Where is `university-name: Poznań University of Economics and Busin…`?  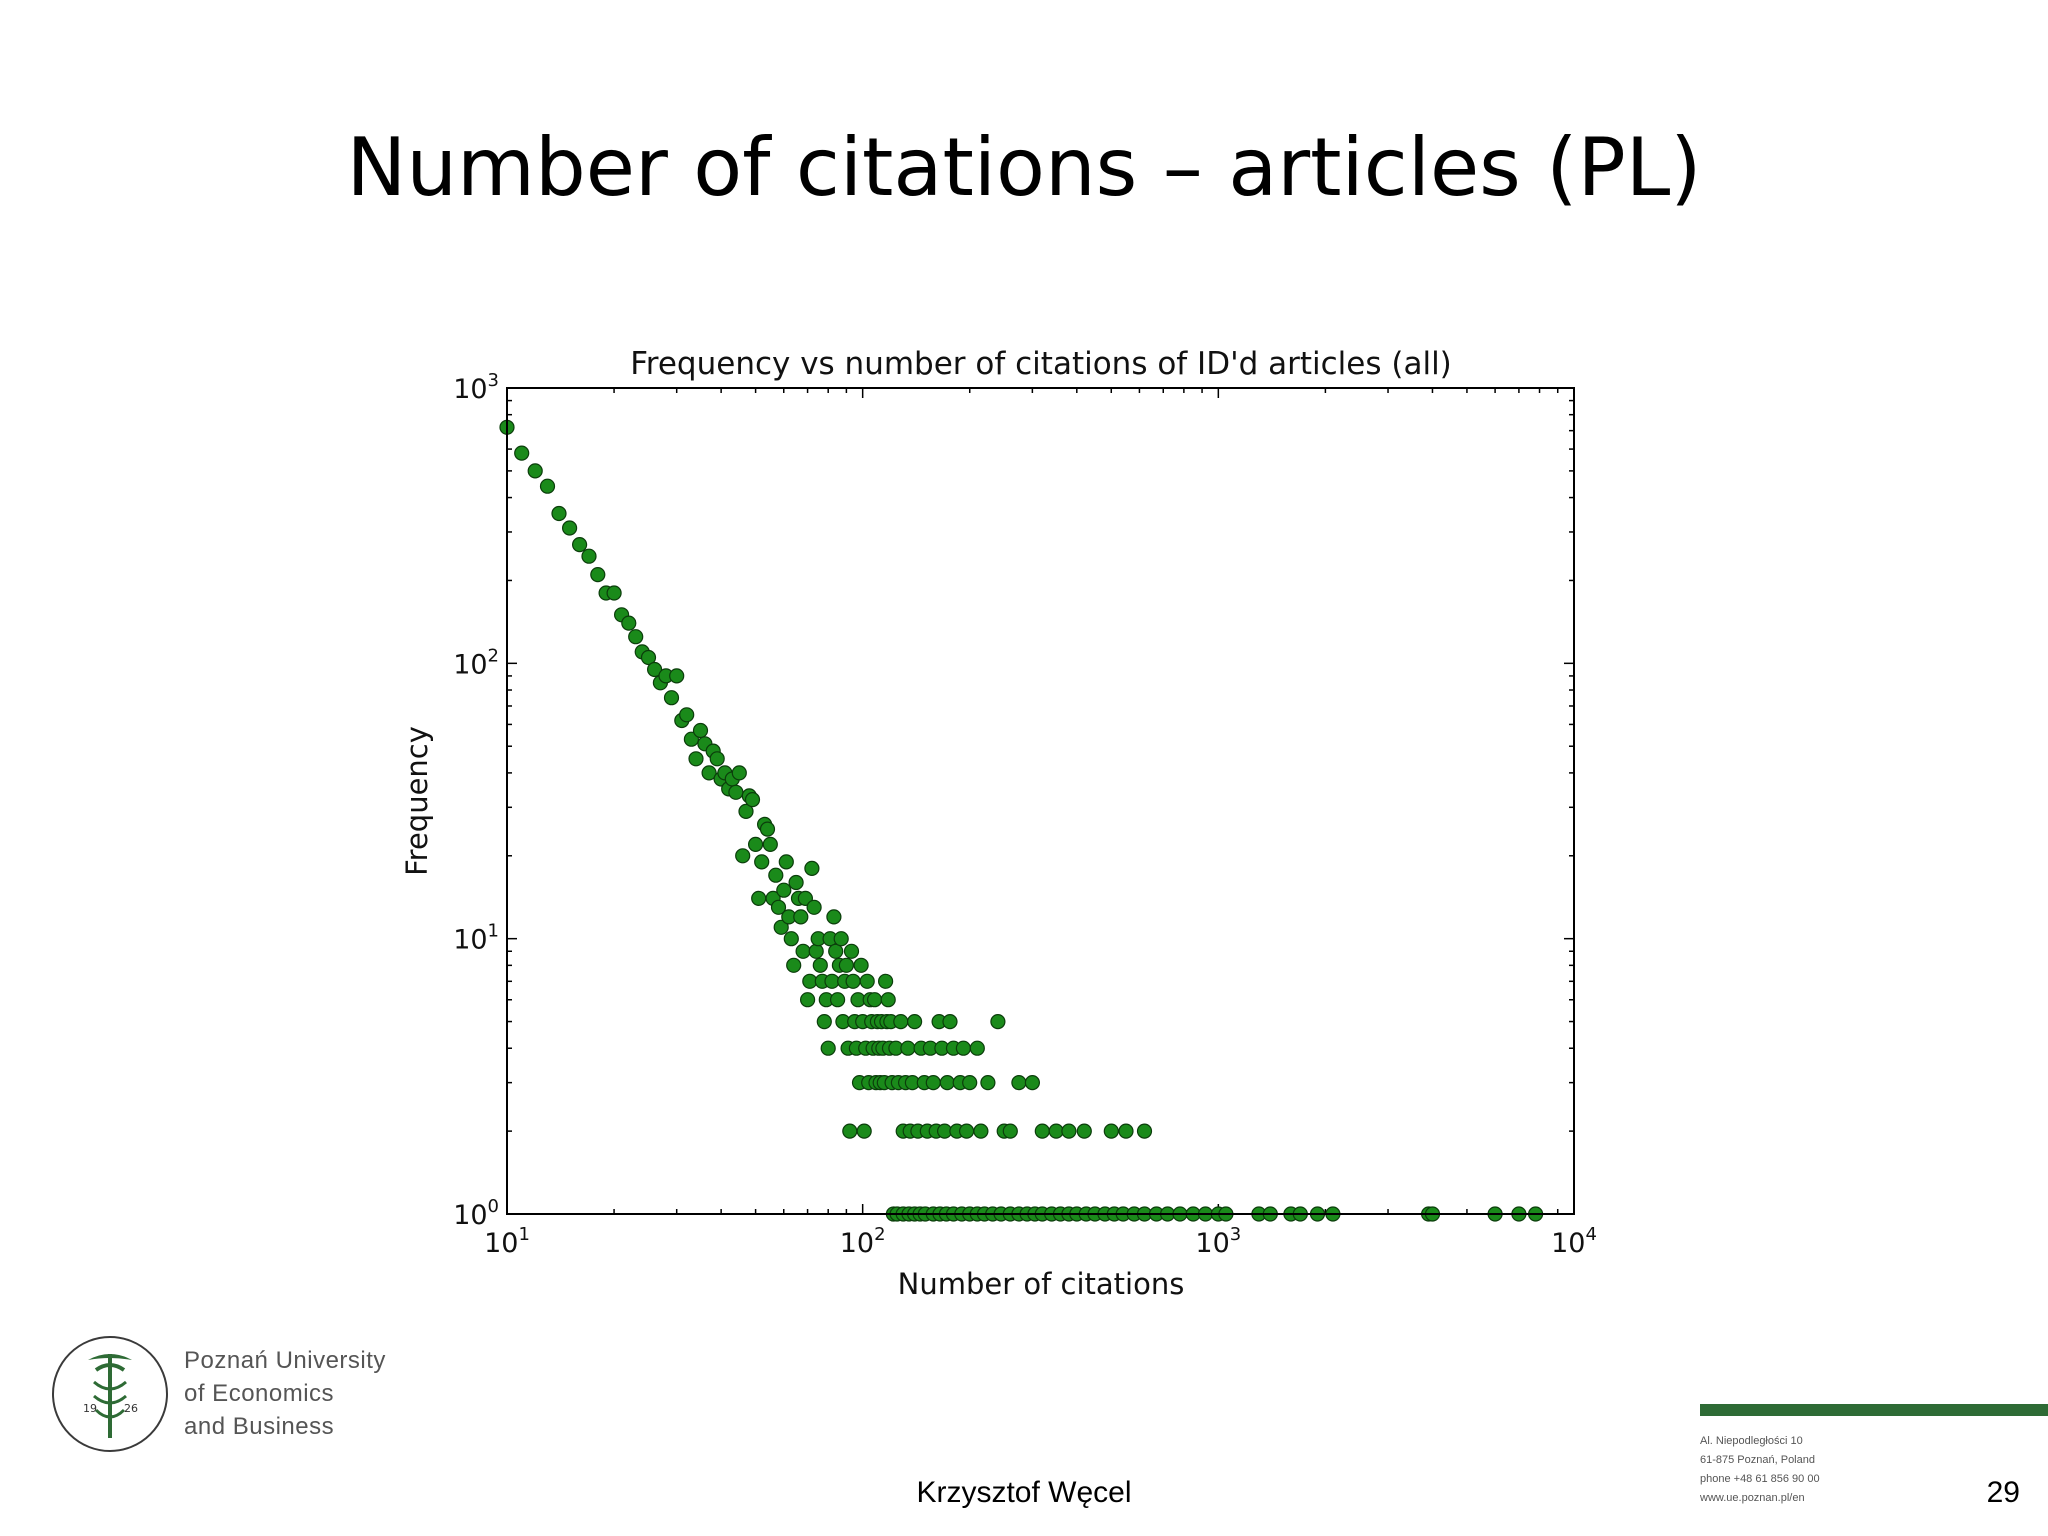
university-name: Poznań University of Economics and Busin… is located at coordinates (285, 1393).